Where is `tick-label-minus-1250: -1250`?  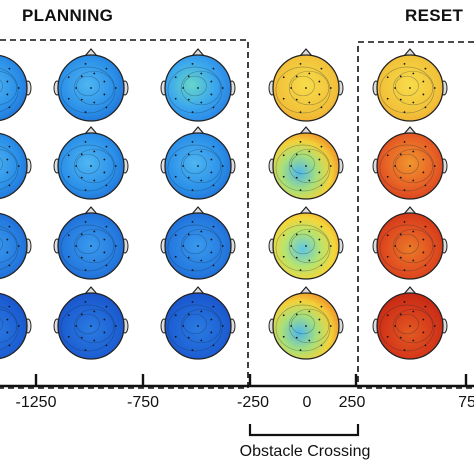 tick-label-minus-1250: -1250 is located at coordinates (36, 402).